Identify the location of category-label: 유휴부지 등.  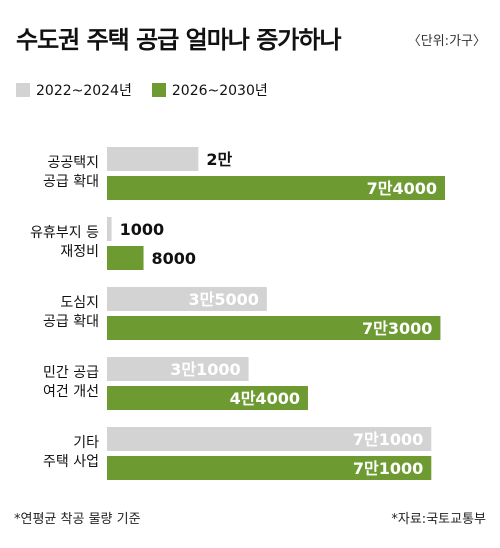
(64, 233).